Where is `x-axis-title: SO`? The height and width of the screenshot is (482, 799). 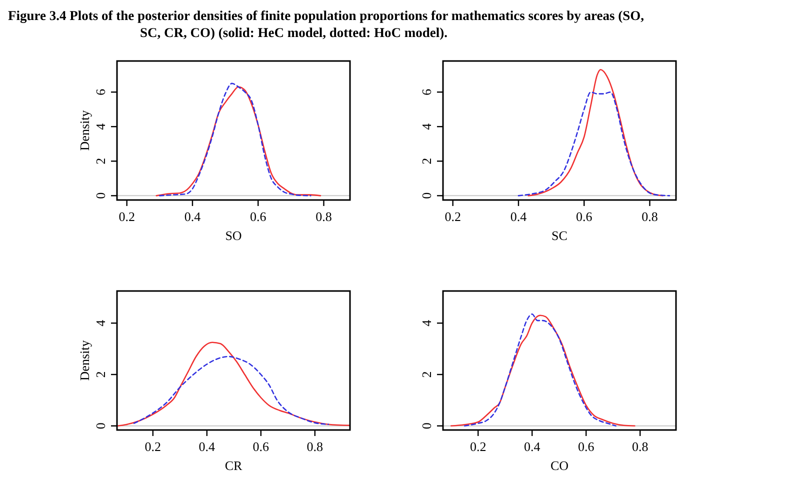 x-axis-title: SO is located at coordinates (233, 235).